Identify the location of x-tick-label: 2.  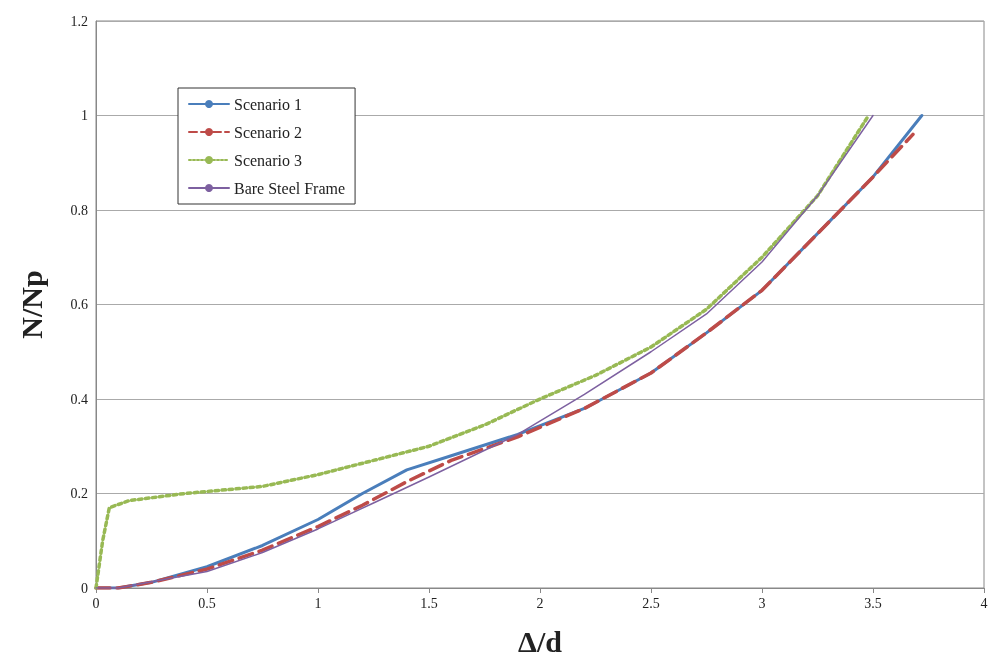
(540, 603).